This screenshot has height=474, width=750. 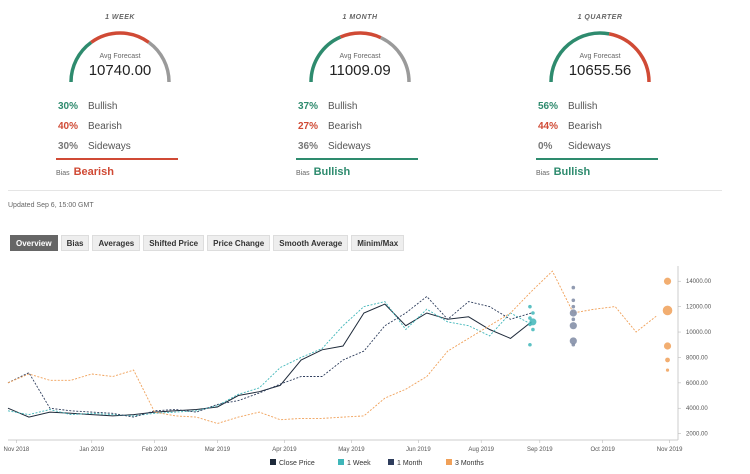 What do you see at coordinates (699, 333) in the screenshot?
I see `y-tick-label: 10000.00` at bounding box center [699, 333].